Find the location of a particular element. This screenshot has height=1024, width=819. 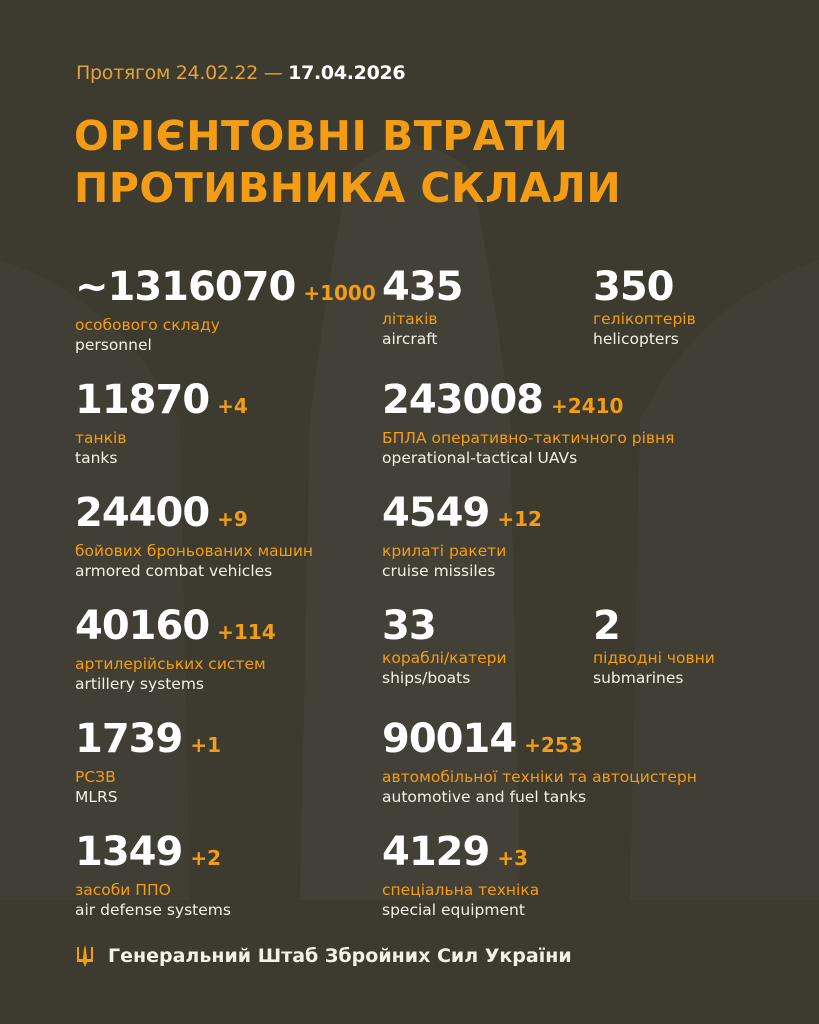

stat-submarines: 2 підводні човни submarines is located at coordinates (654, 646).